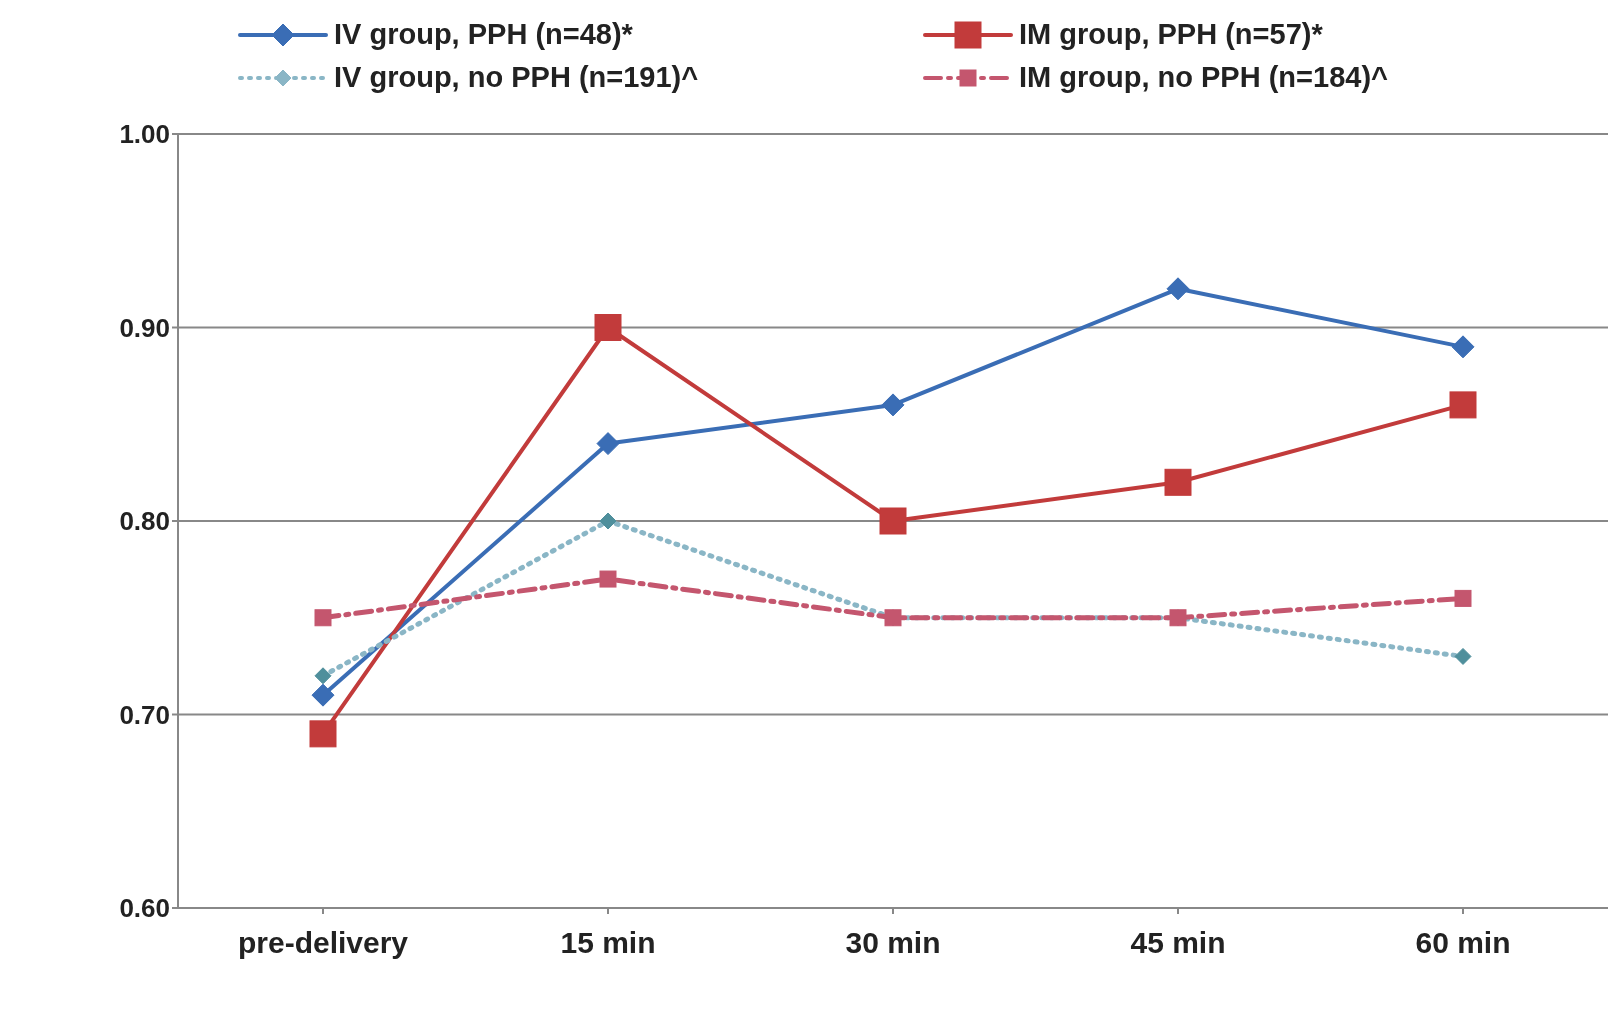  I want to click on y-tick-label: 0.90, so click(144, 327).